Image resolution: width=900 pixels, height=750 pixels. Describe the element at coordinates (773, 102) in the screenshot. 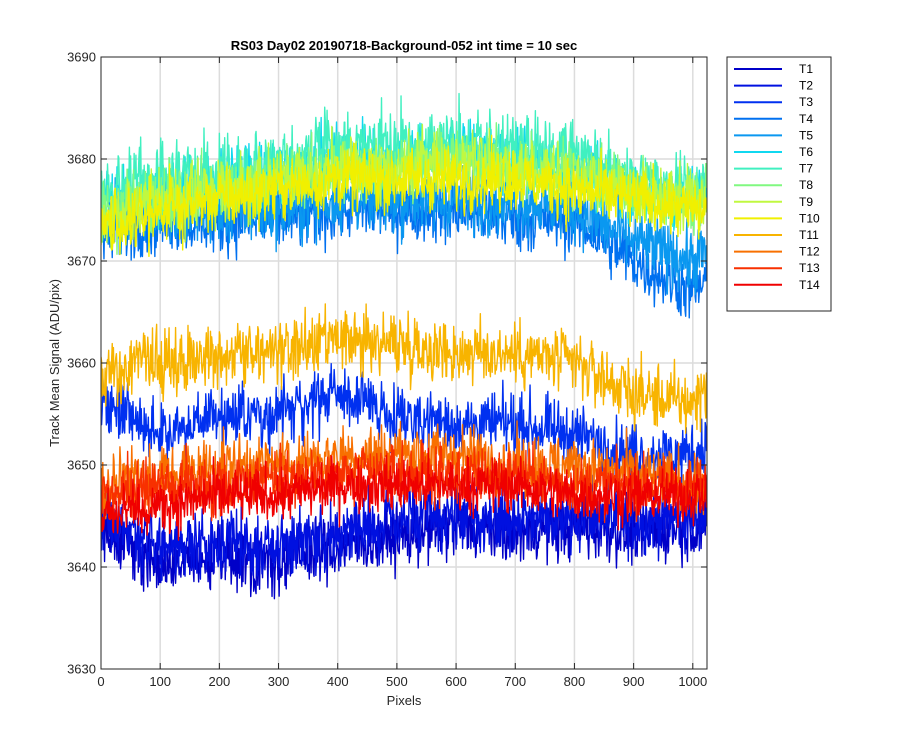

I see `legend-item-t3: T3` at that location.